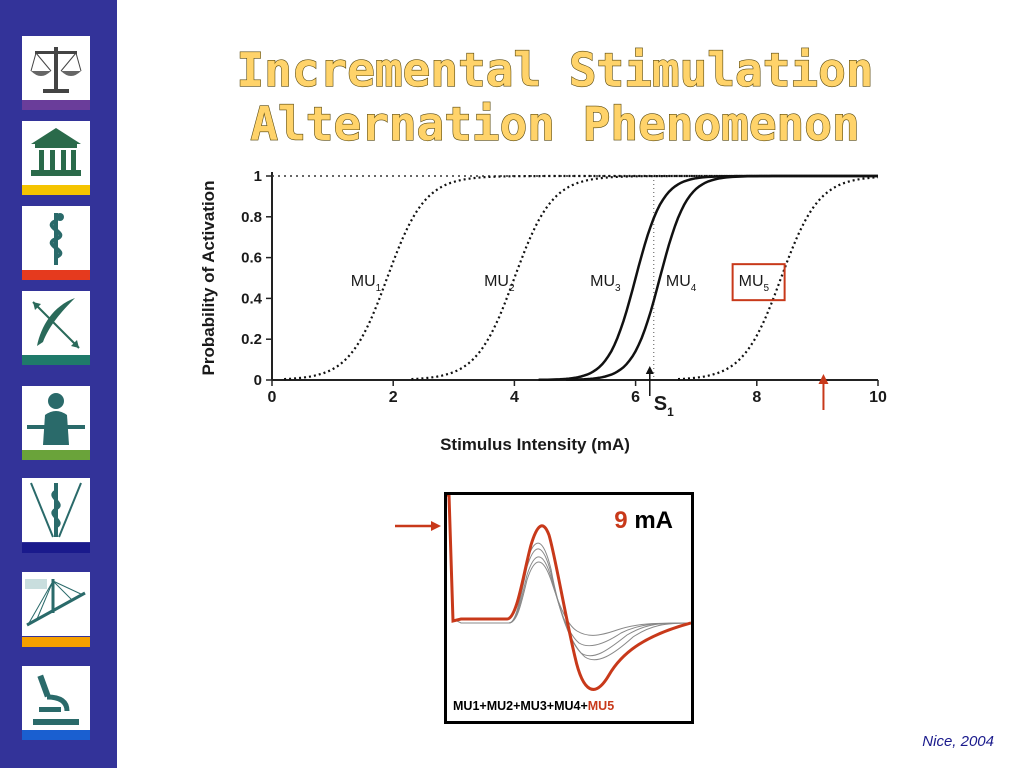 This screenshot has width=1024, height=768. What do you see at coordinates (56, 153) in the screenshot?
I see `courthouse-icon` at bounding box center [56, 153].